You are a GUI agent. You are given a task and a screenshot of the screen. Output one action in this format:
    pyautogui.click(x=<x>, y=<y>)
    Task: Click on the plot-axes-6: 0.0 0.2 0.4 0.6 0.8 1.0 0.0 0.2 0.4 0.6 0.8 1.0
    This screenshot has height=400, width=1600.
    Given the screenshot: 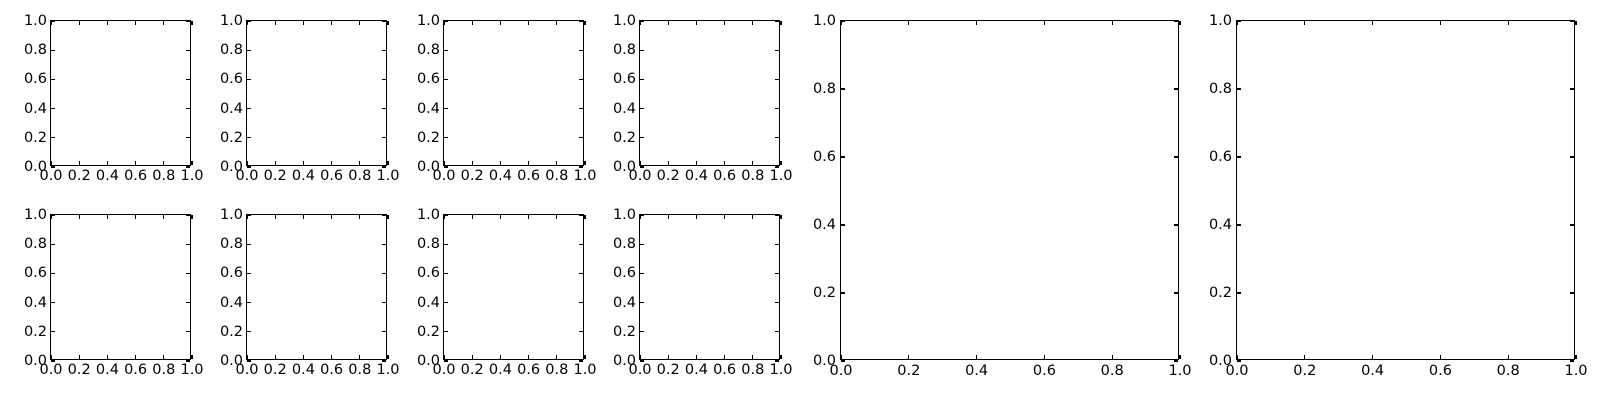 What is the action you would take?
    pyautogui.click(x=310, y=292)
    